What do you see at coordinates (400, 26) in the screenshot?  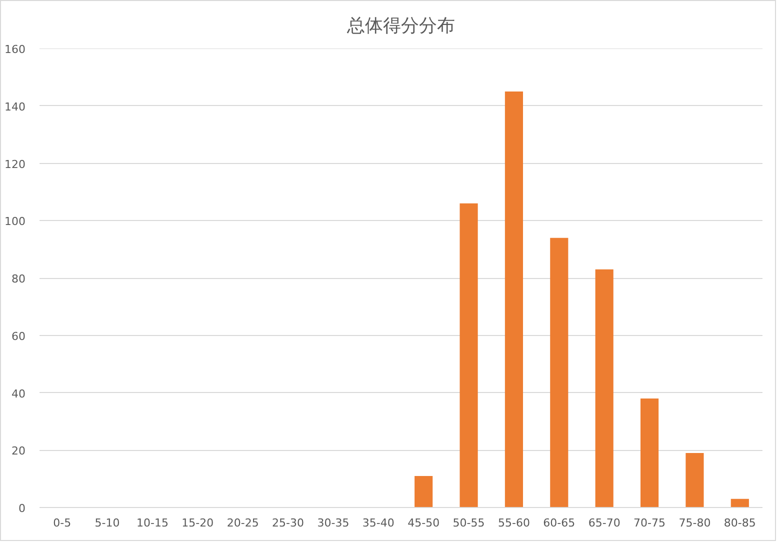 I see `chart-title: 总体得分分布` at bounding box center [400, 26].